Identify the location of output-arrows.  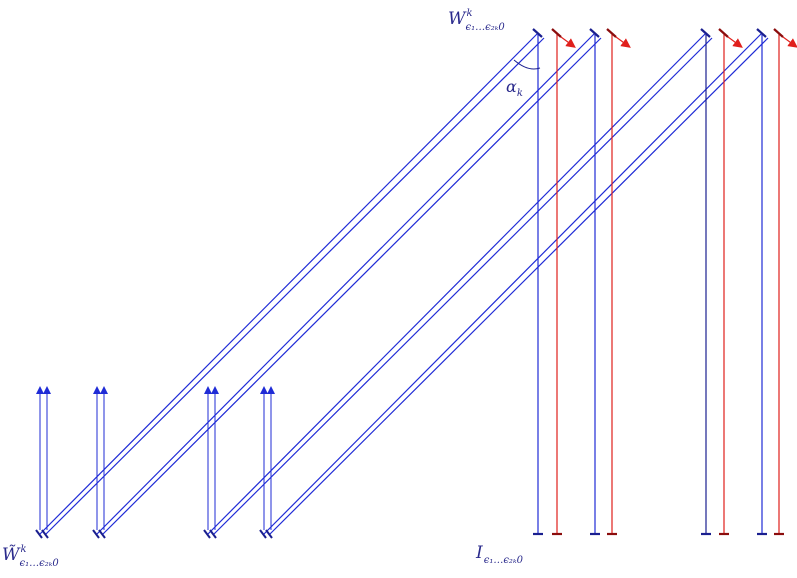
(155, 458).